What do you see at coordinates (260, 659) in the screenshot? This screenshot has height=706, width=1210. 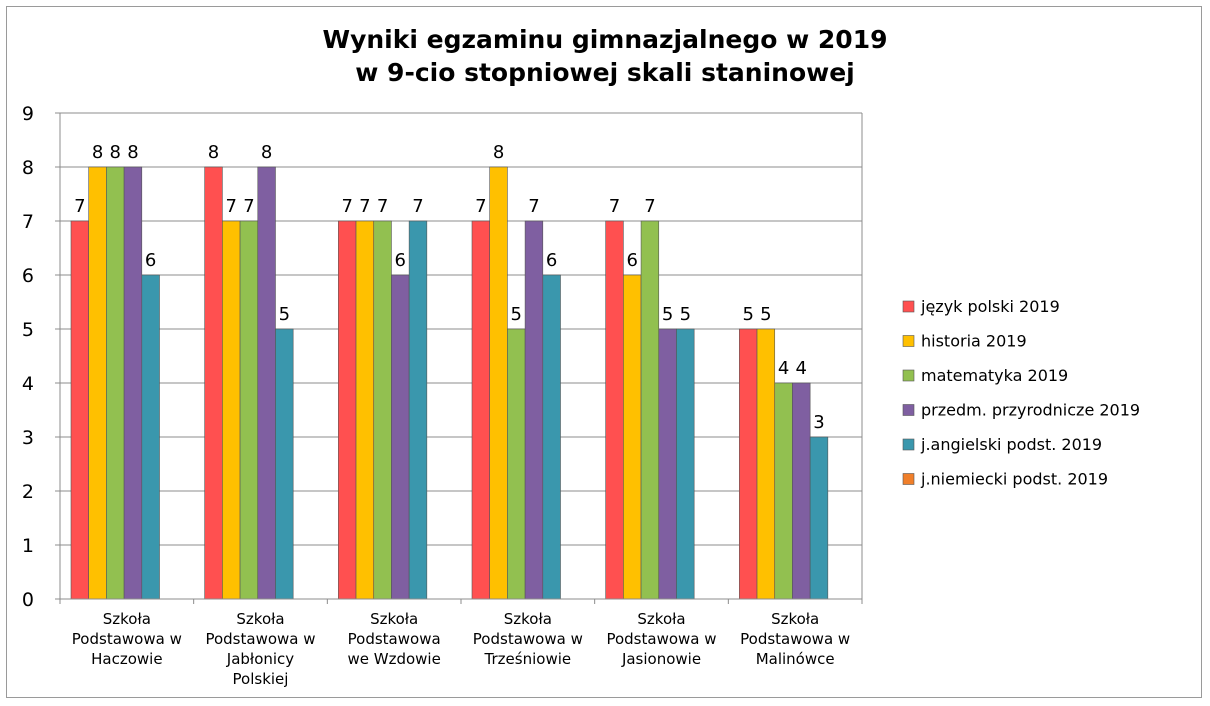 I see `x-tick-label: Jabłonicy` at bounding box center [260, 659].